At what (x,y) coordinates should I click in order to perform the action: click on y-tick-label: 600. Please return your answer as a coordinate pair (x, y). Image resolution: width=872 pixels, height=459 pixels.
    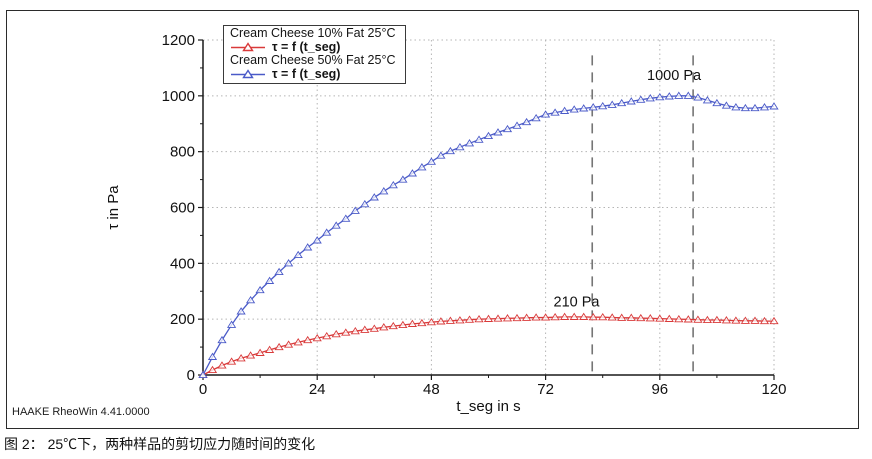
    Looking at the image, I should click on (182, 208).